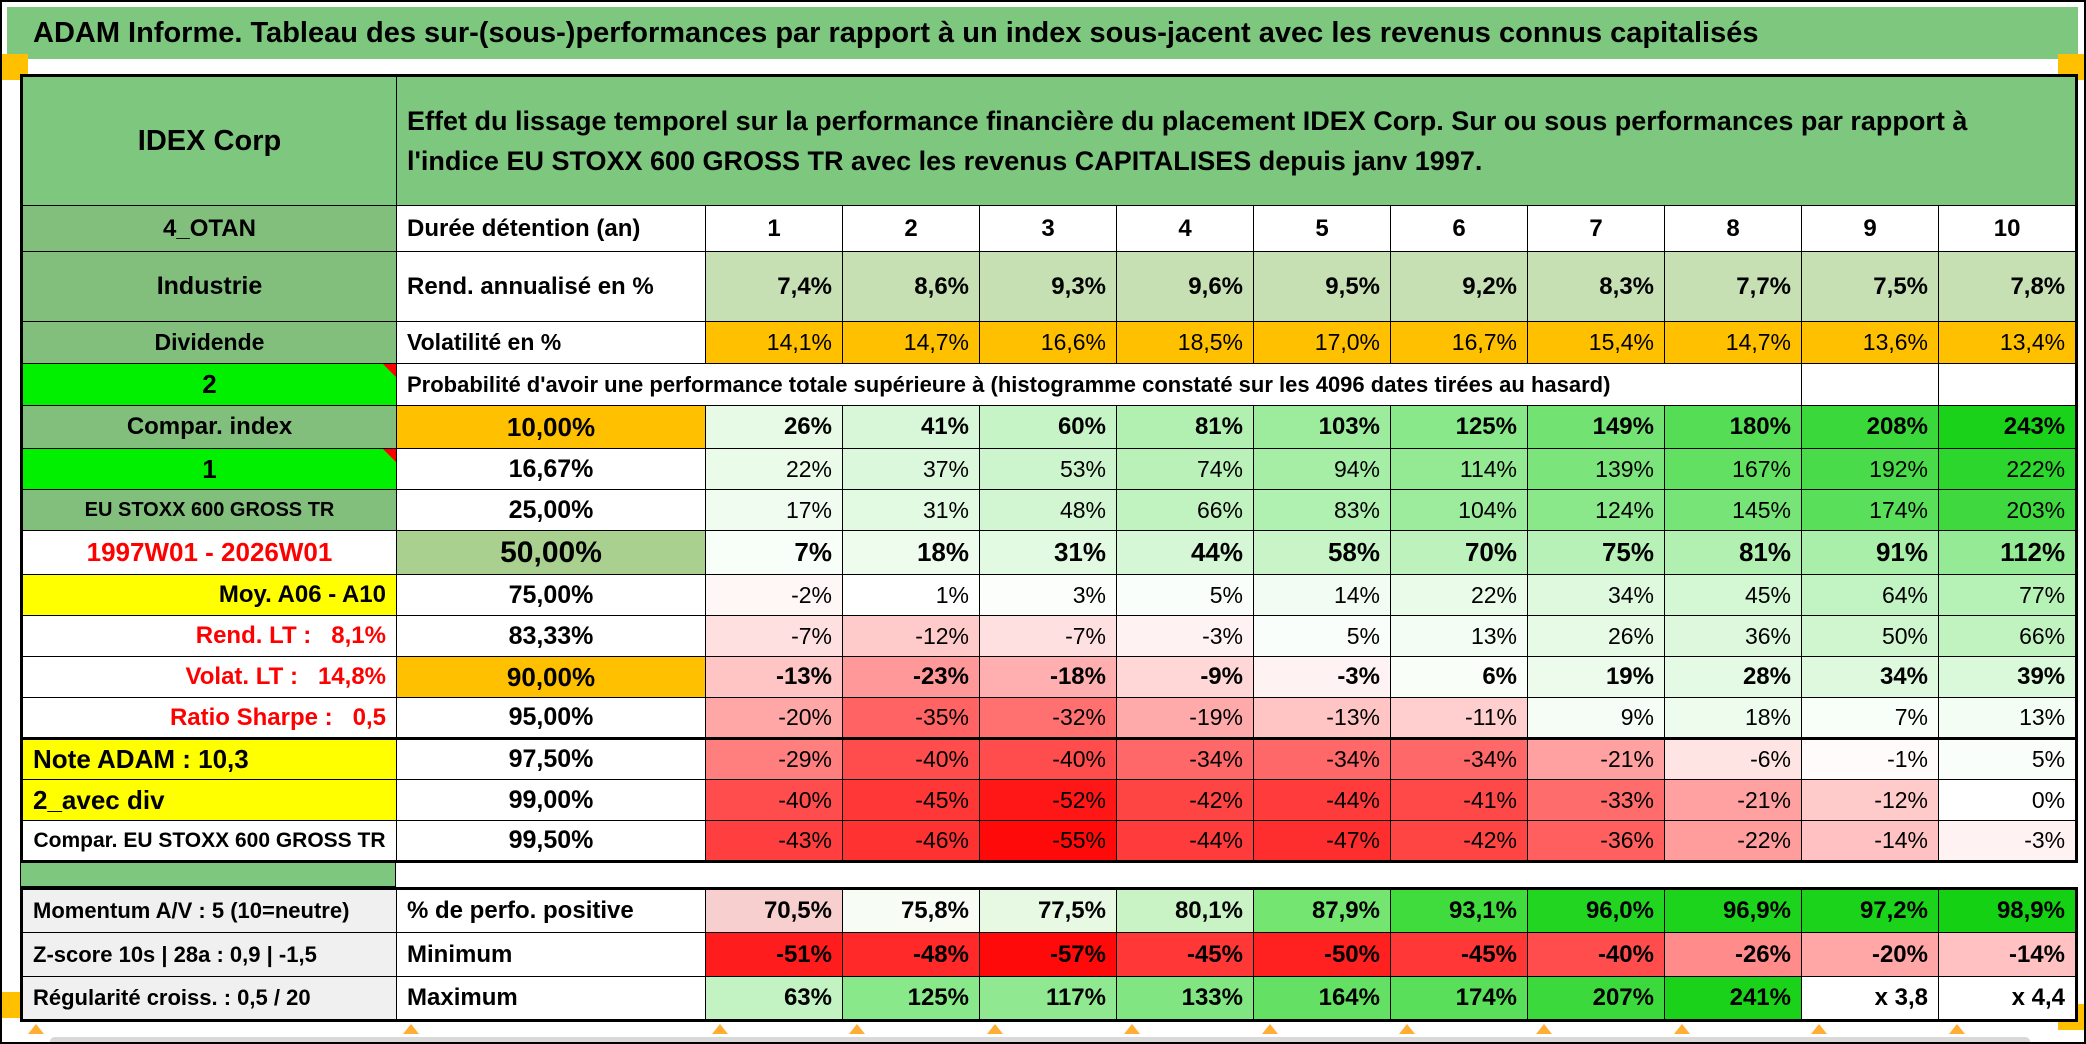 The image size is (2086, 1044). What do you see at coordinates (2007, 595) in the screenshot?
I see `matrix-cell: 77%` at bounding box center [2007, 595].